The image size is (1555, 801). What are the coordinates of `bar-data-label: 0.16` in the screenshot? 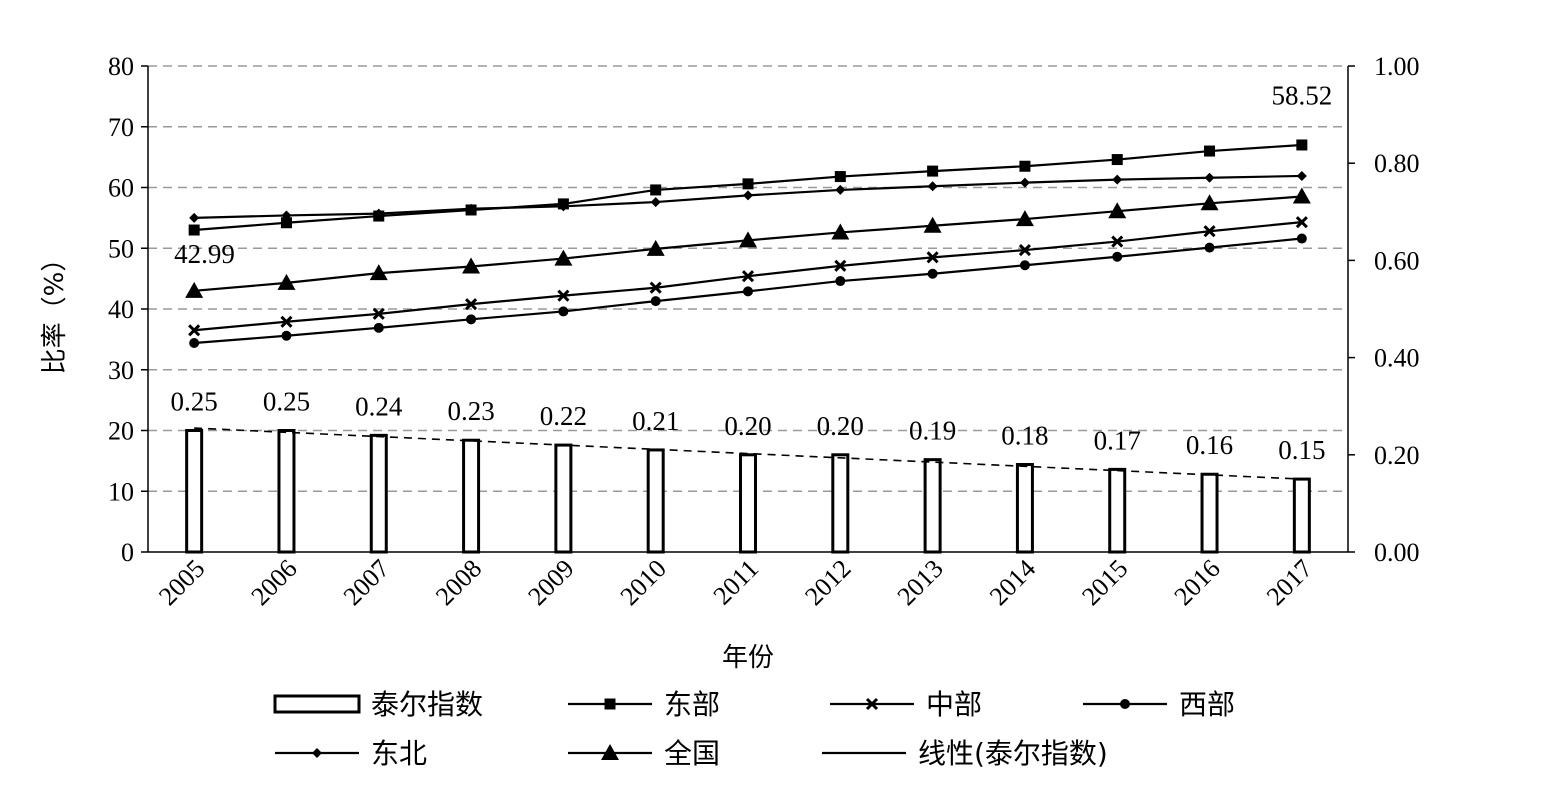 It's located at (1209, 445).